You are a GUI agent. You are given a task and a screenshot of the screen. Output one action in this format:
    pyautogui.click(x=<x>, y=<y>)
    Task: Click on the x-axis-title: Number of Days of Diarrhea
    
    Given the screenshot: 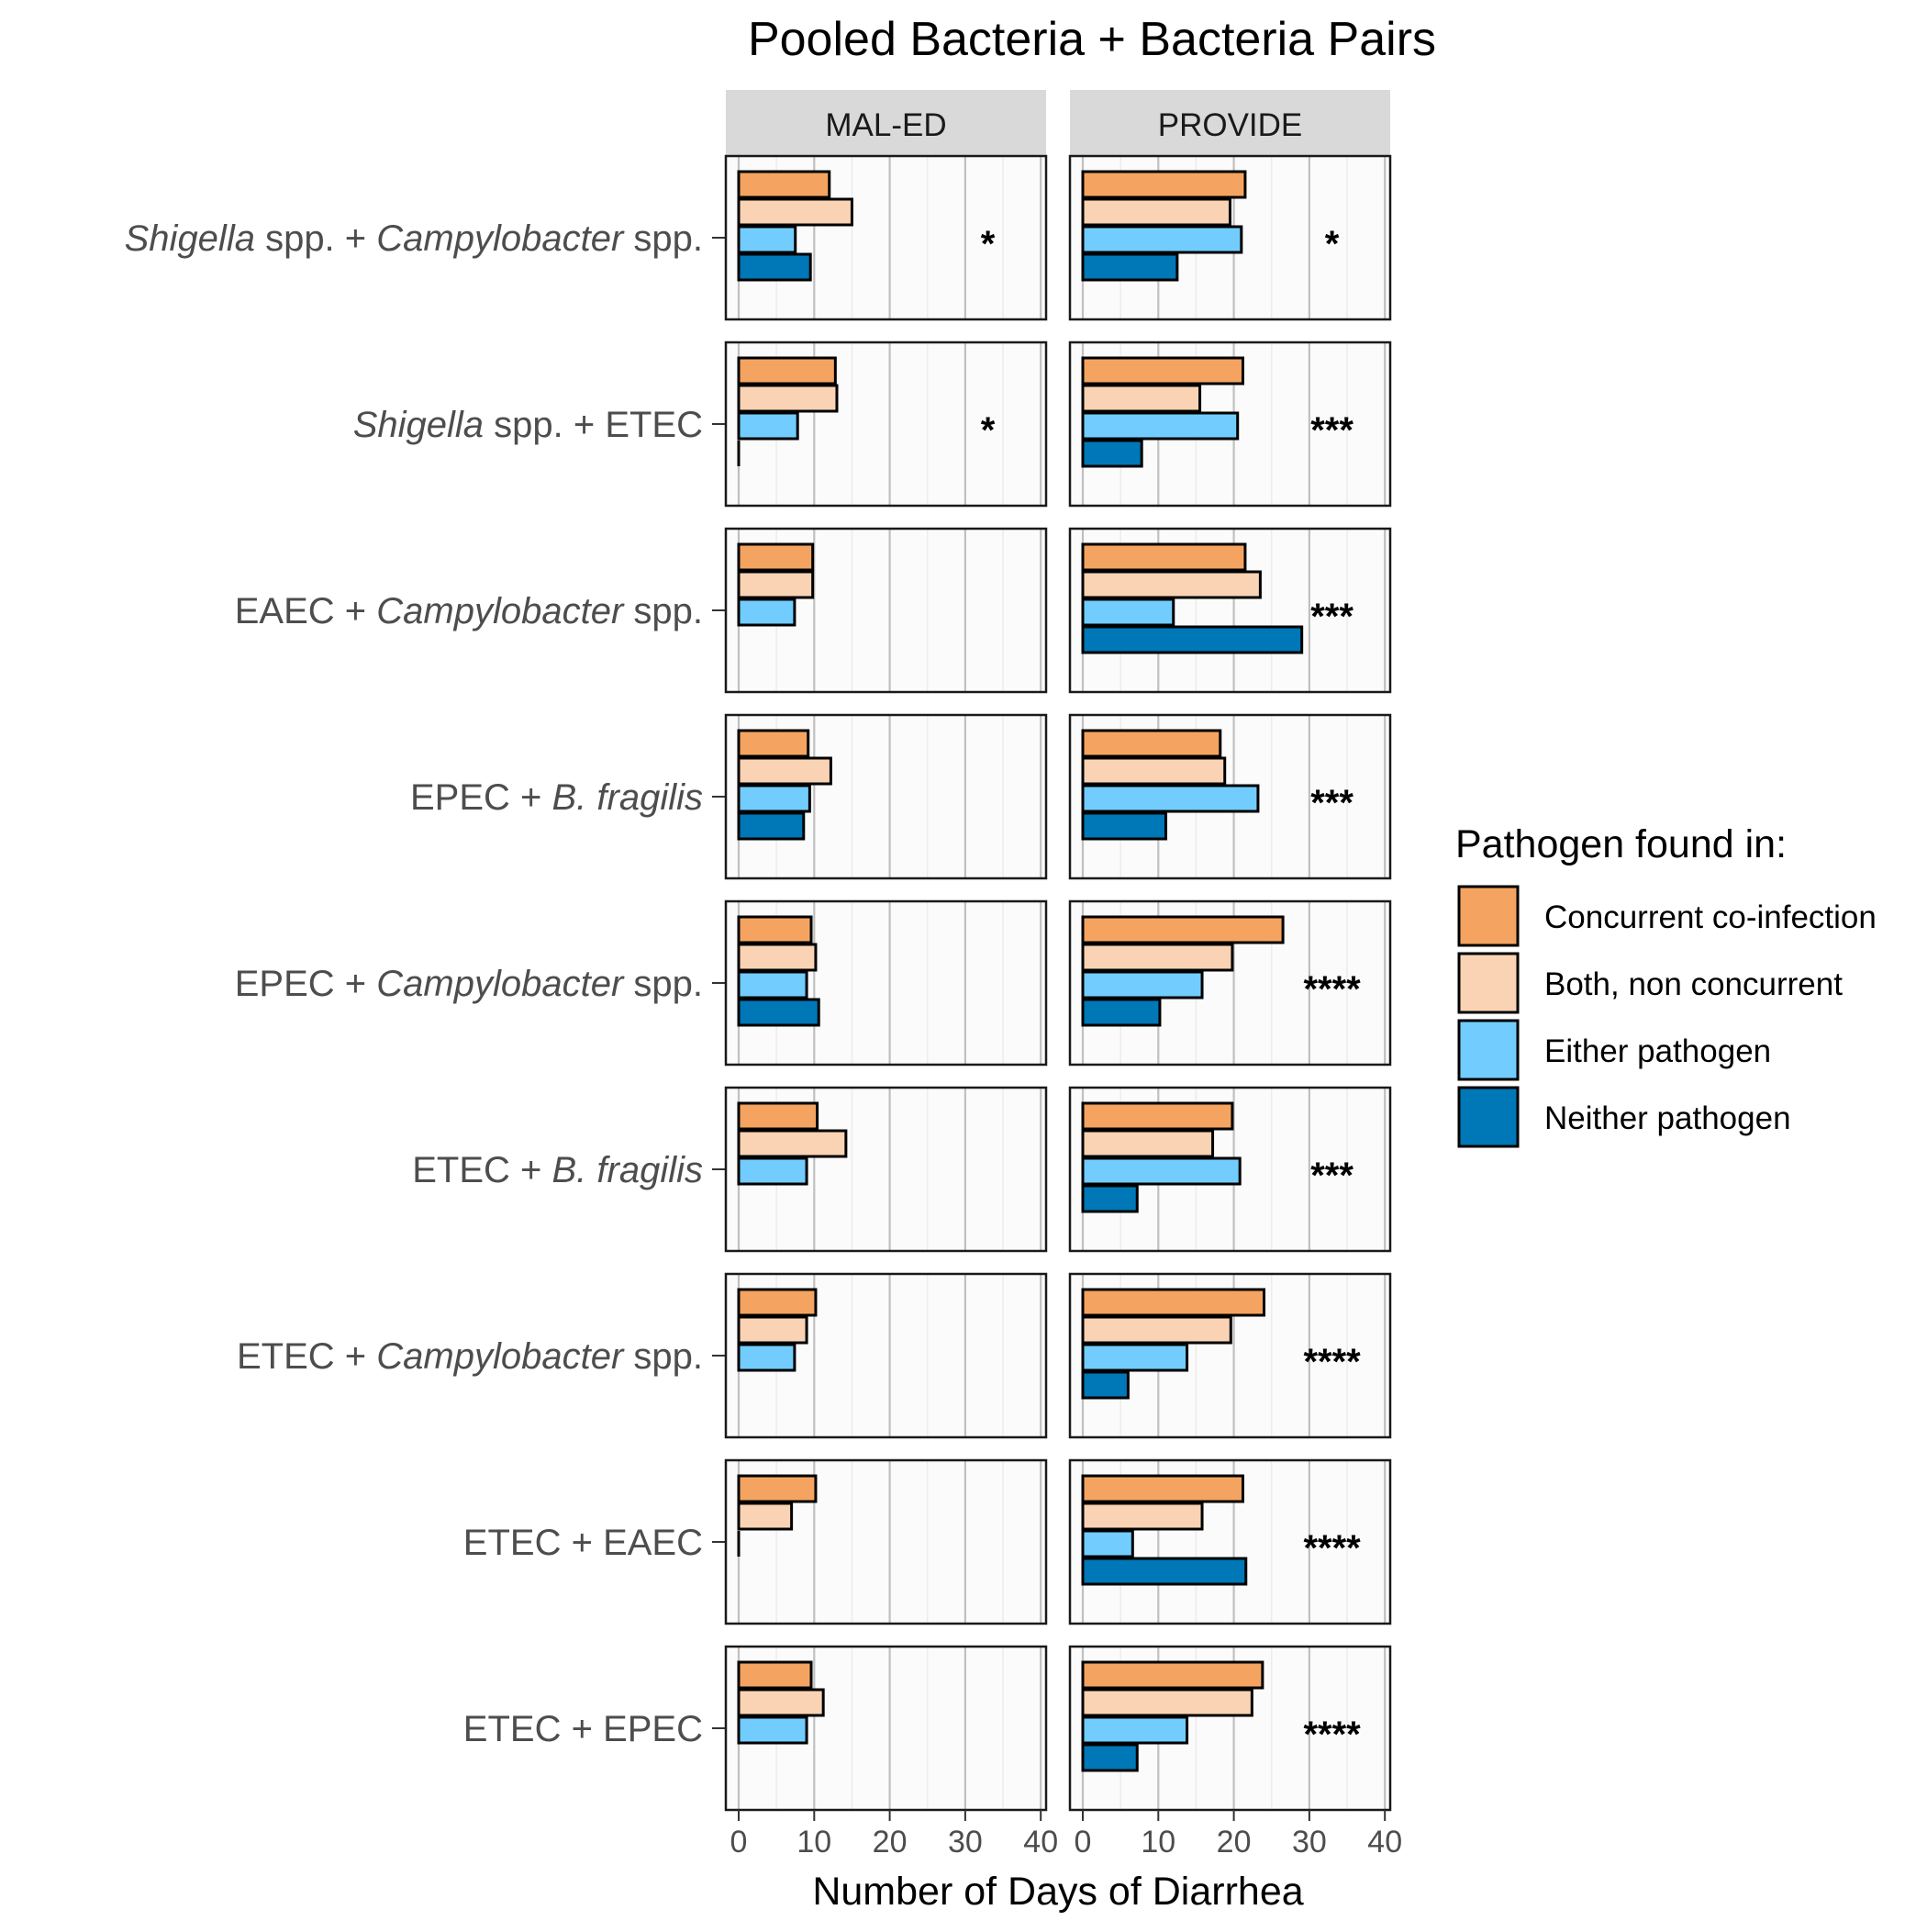 What is the action you would take?
    pyautogui.click(x=1057, y=1892)
    